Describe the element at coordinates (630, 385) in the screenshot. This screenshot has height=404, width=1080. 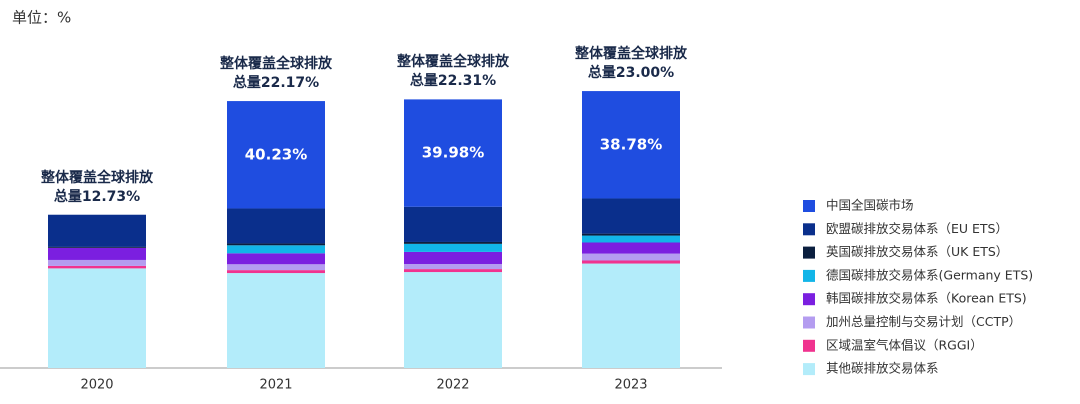
I see `x-tick-label: 2023` at that location.